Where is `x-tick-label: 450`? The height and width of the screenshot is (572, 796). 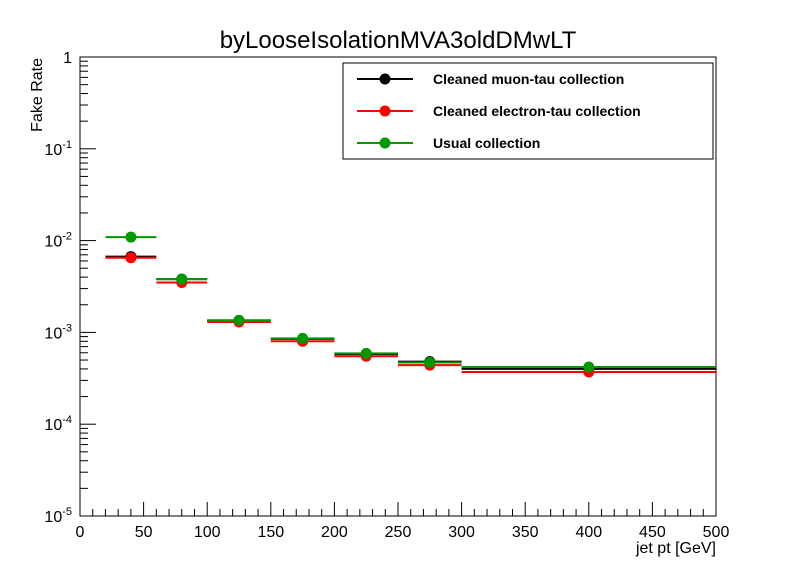 x-tick-label: 450 is located at coordinates (652, 532).